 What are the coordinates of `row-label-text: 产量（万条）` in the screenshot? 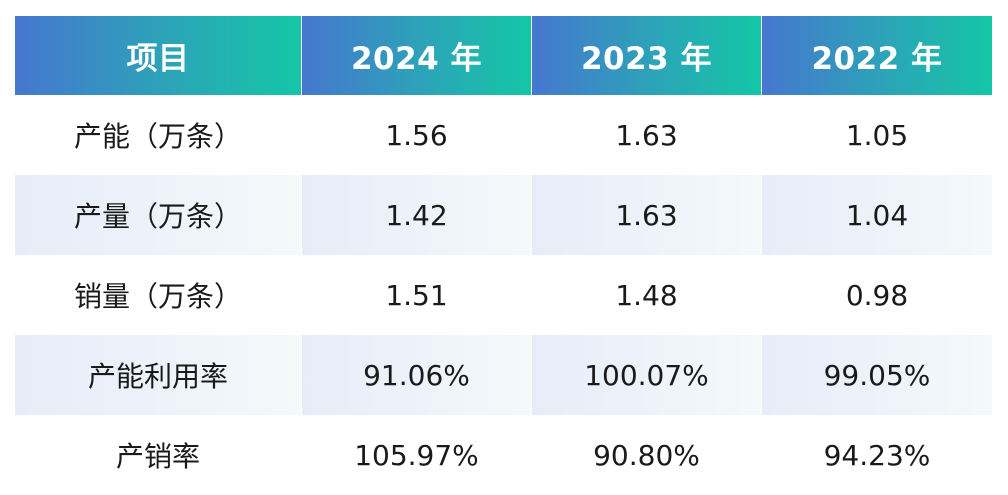 It's located at (157, 216).